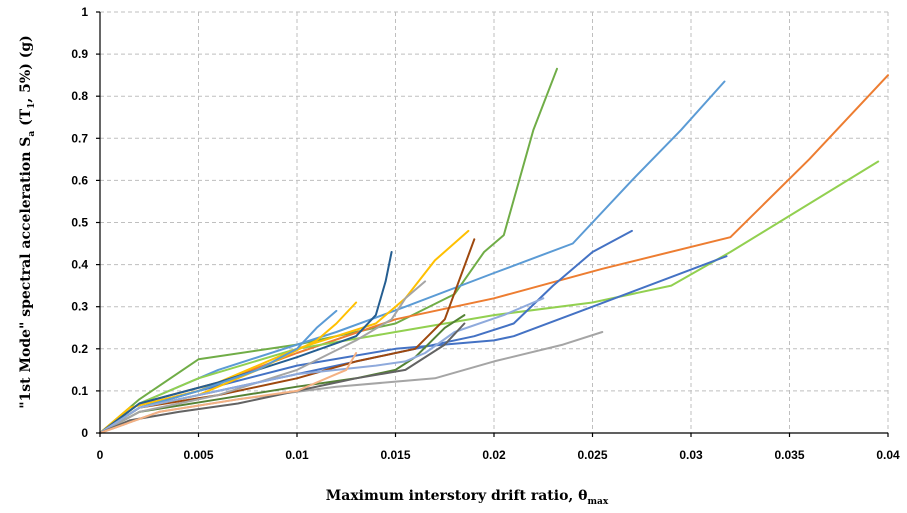 This screenshot has height=513, width=907. I want to click on x-tick-label: 0.02, so click(494, 455).